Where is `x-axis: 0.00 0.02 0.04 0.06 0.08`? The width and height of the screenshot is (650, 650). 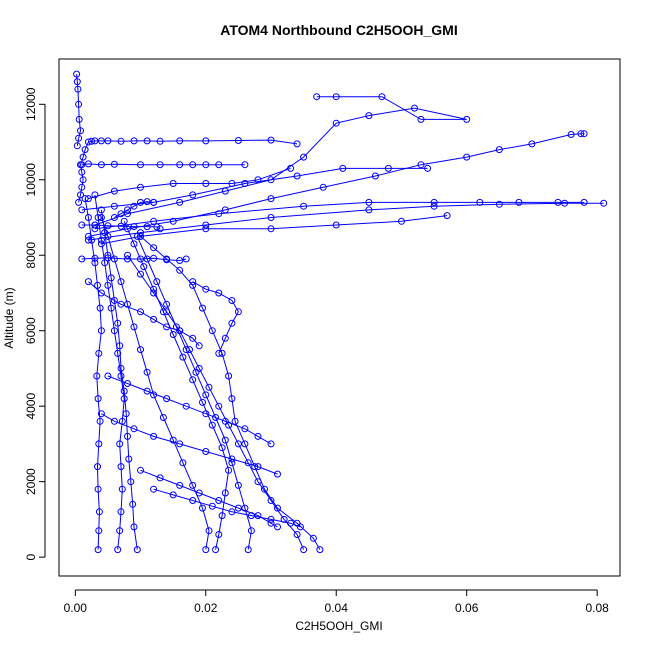 x-axis: 0.00 0.02 0.04 0.06 0.08 is located at coordinates (336, 602).